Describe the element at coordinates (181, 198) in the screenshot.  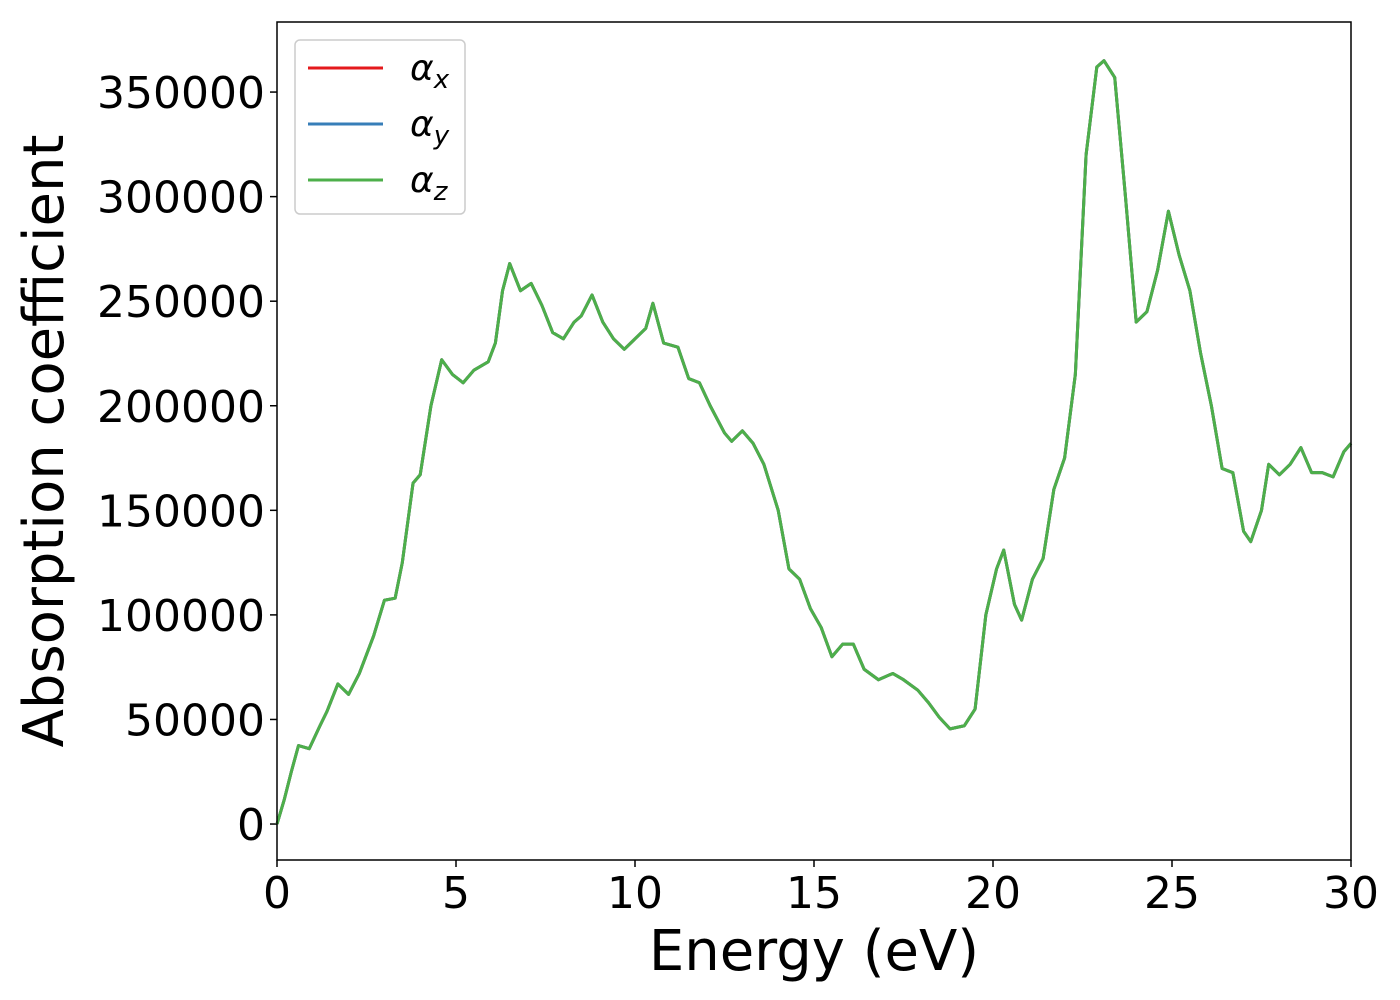
I see `y-tick-label: 300000` at that location.